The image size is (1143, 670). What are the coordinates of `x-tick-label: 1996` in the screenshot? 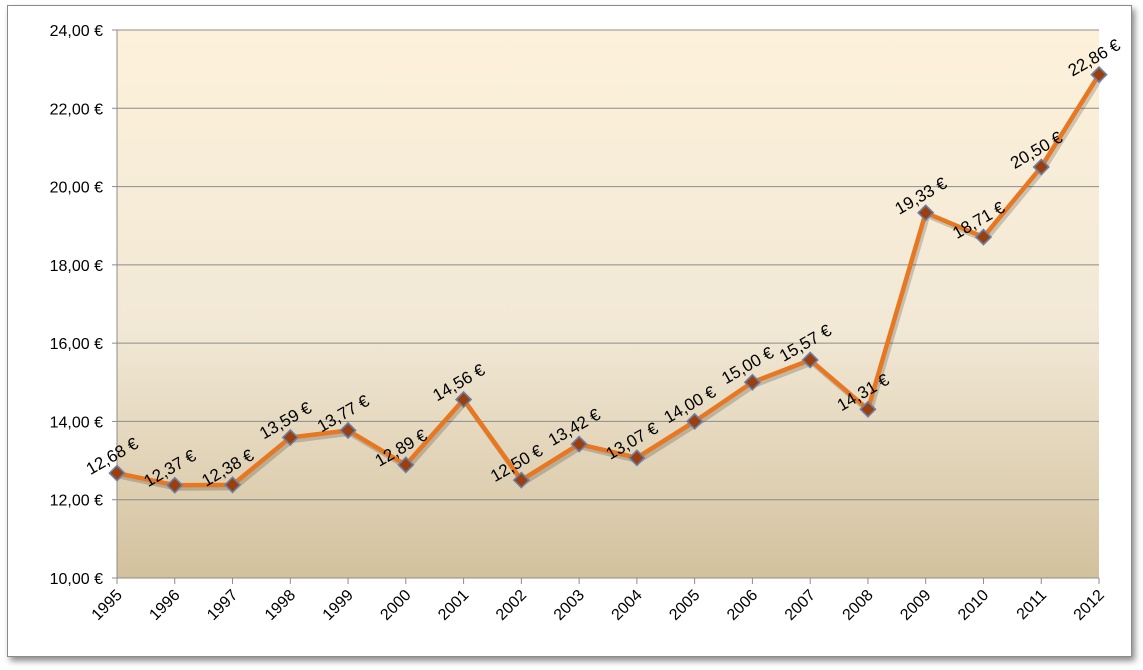 It's located at (164, 605).